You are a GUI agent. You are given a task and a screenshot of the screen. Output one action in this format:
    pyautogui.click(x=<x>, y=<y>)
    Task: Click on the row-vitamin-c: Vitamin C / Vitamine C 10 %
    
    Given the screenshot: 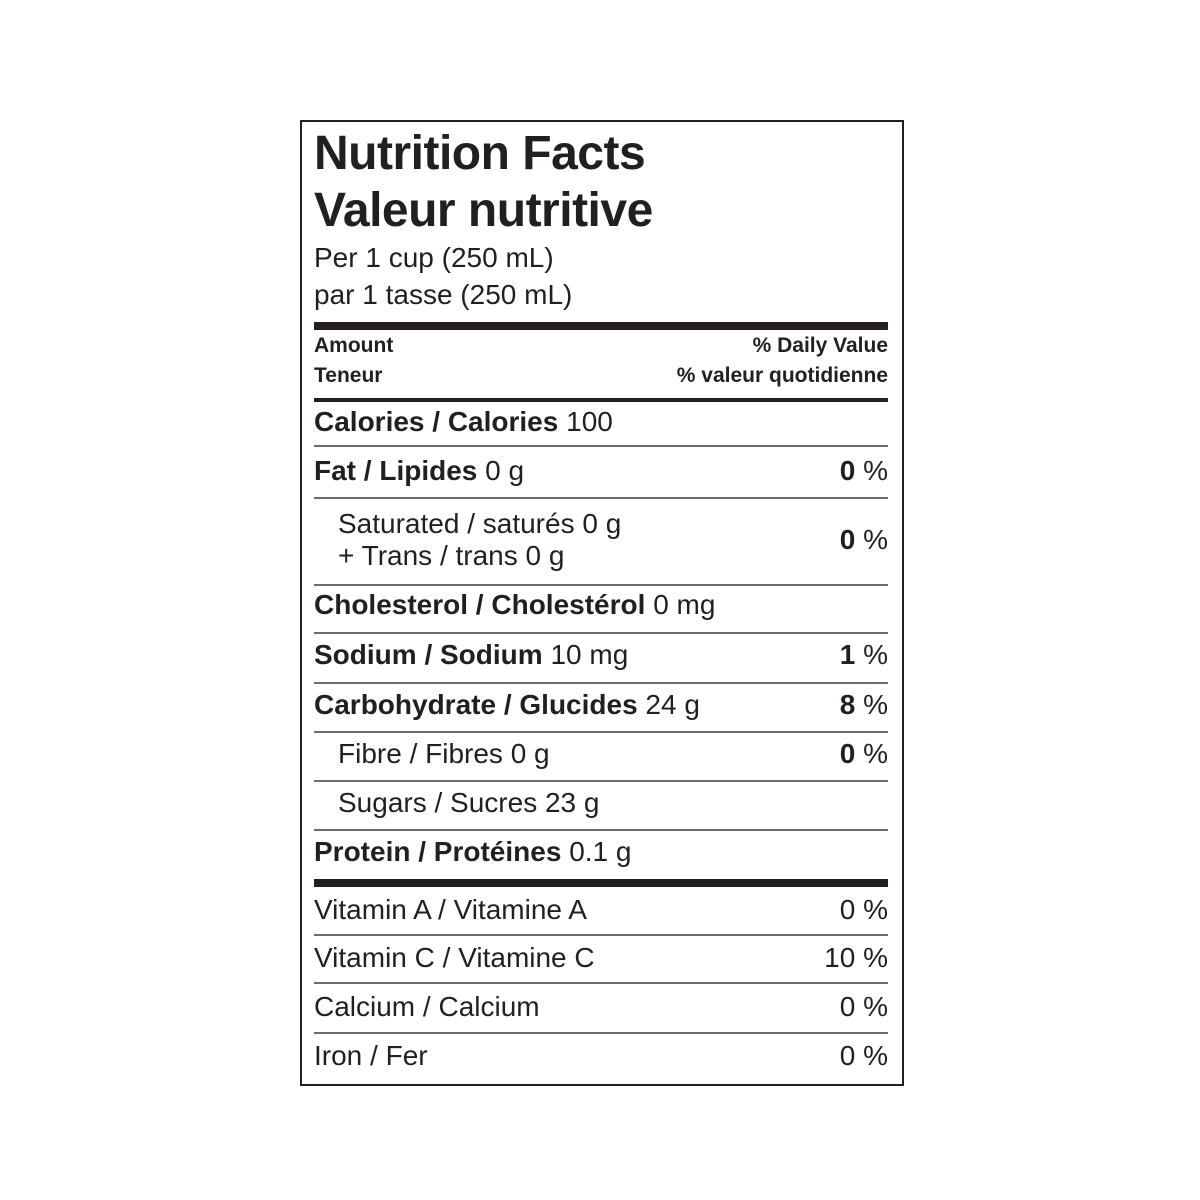 What is the action you would take?
    pyautogui.click(x=601, y=957)
    